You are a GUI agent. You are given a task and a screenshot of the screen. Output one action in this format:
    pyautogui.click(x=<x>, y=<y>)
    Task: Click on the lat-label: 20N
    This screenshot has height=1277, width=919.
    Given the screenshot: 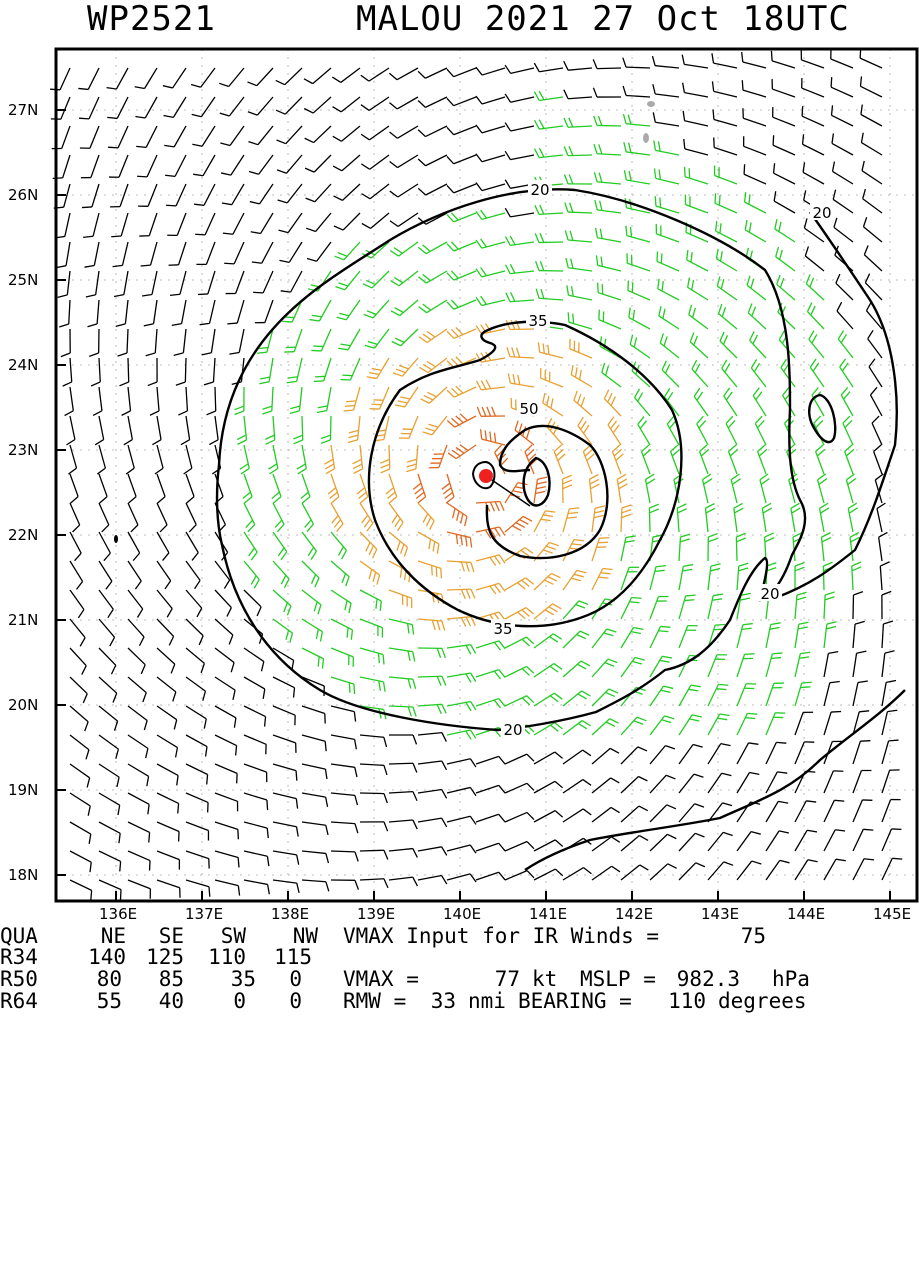 What is the action you would take?
    pyautogui.click(x=23, y=705)
    